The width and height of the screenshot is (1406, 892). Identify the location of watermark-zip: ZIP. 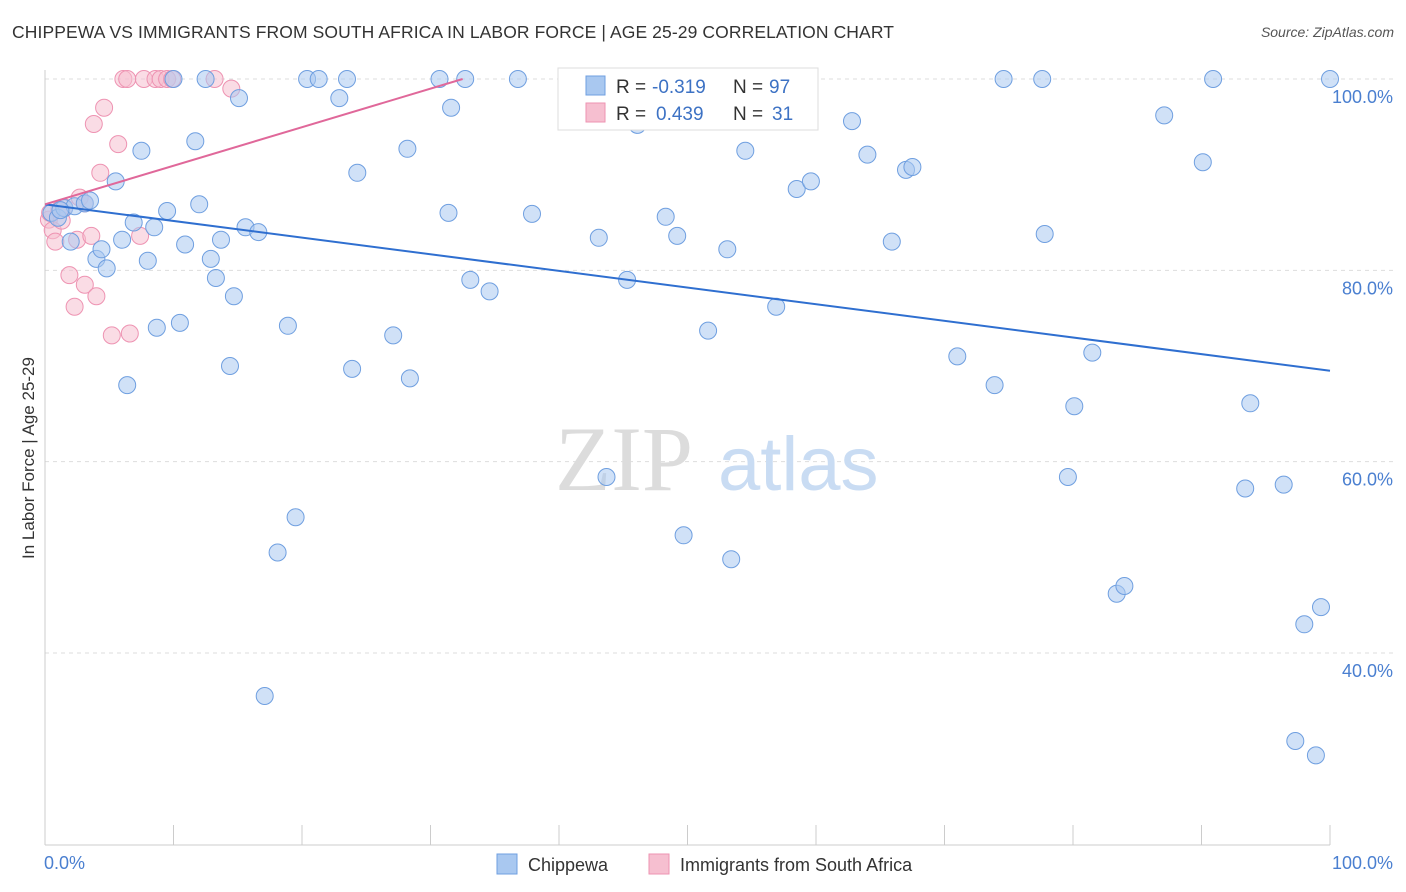
(624, 459).